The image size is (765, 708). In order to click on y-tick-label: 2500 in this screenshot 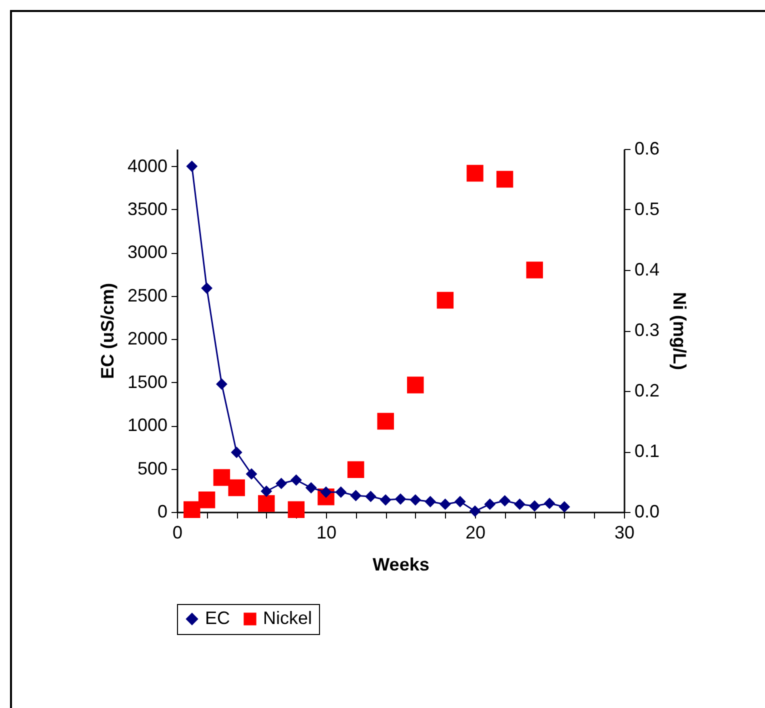, I will do `click(147, 295)`.